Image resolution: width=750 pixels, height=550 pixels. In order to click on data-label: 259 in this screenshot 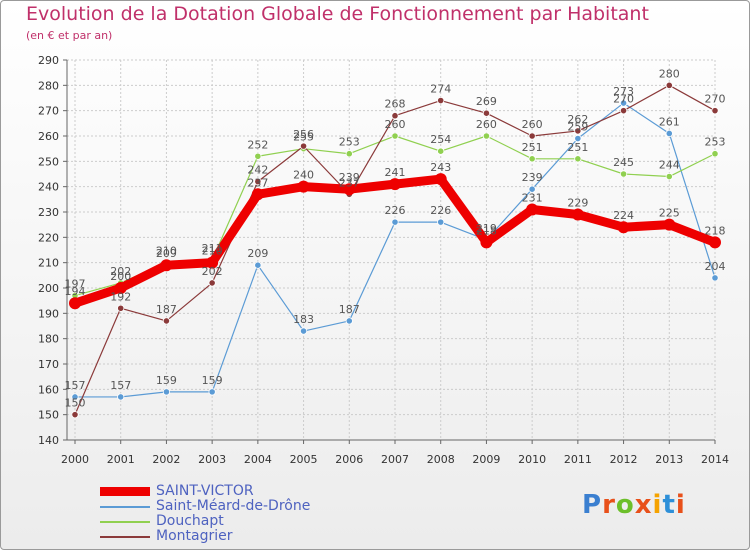, I will do `click(577, 127)`.